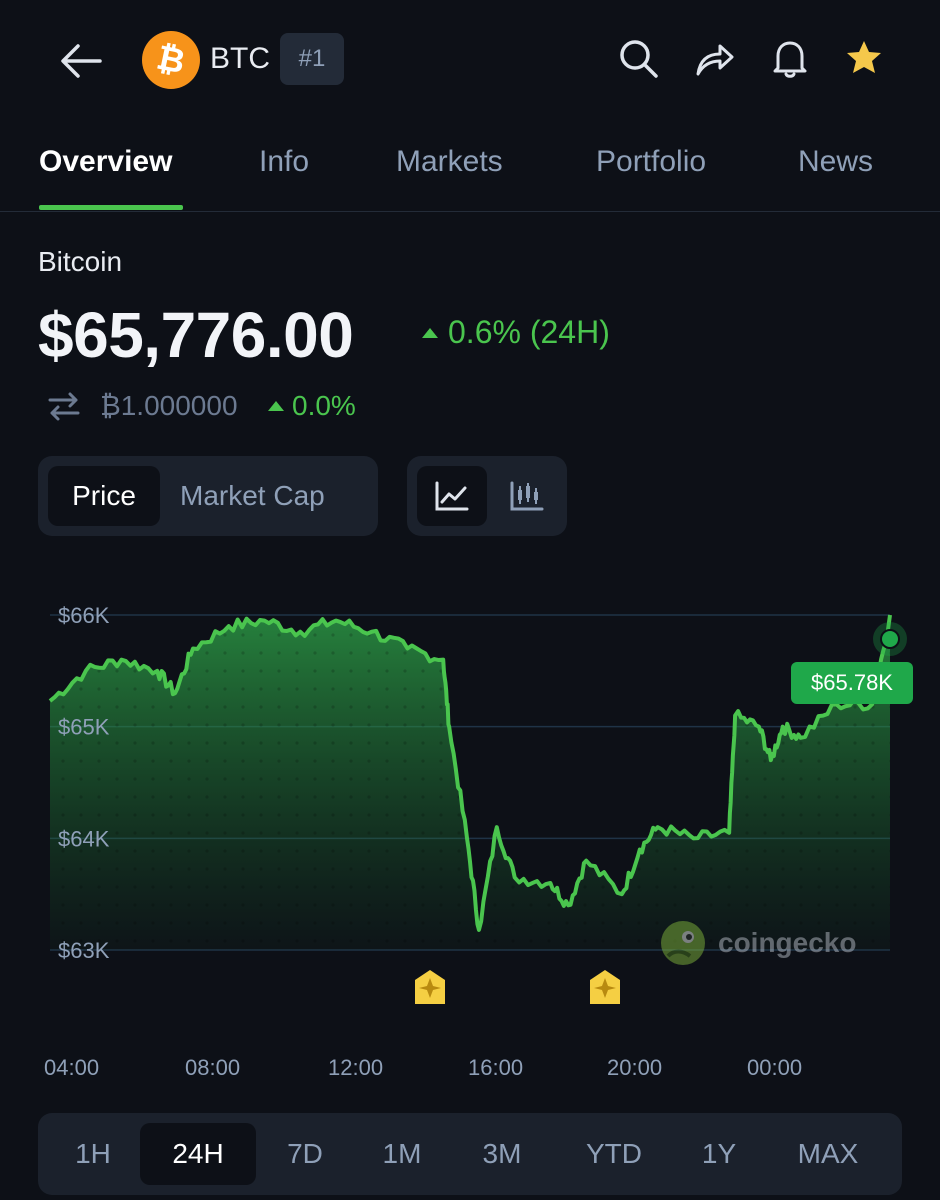 This screenshot has width=940, height=1200. I want to click on current-price: $65,776.00, so click(196, 335).